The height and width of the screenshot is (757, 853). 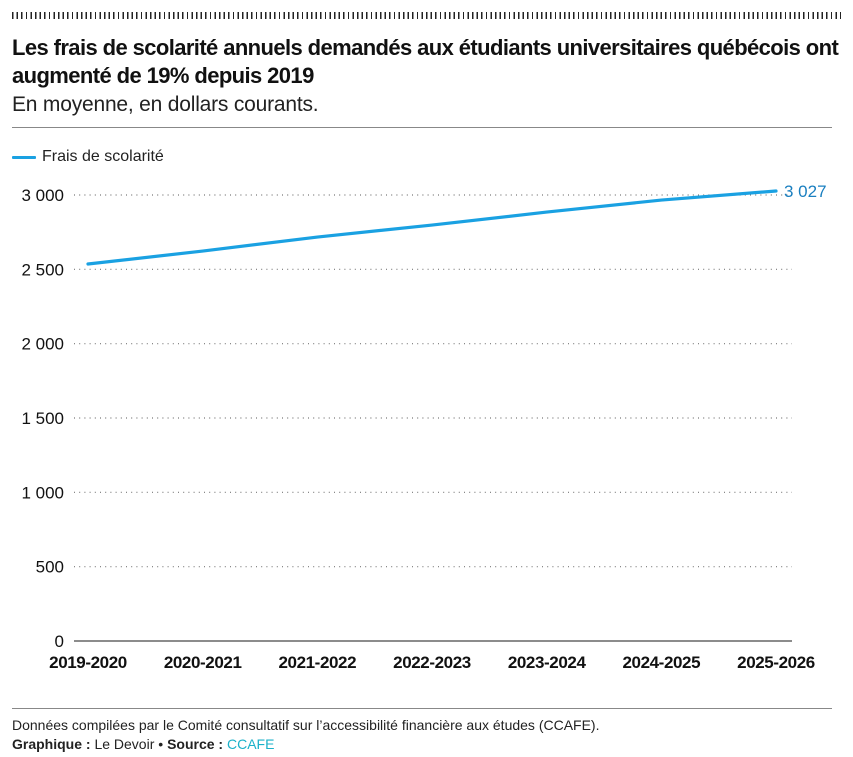 I want to click on x-tick-label: 2019-2020, so click(x=88, y=662).